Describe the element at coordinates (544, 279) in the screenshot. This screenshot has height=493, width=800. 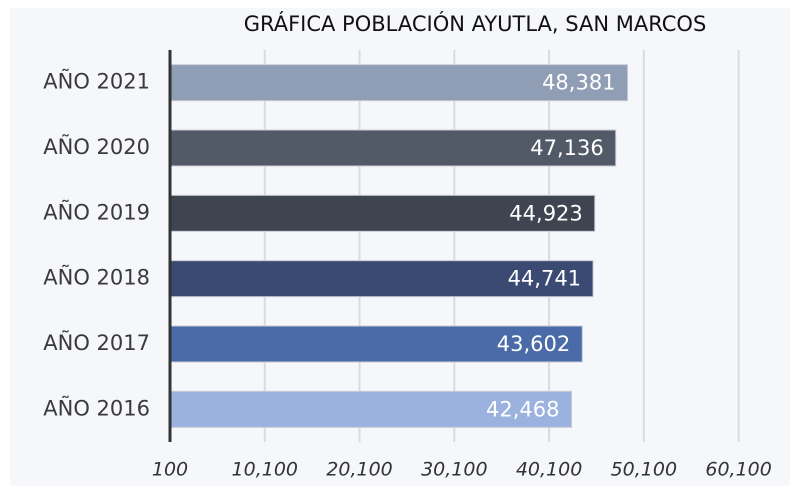
I see `value-label: 44,741` at that location.